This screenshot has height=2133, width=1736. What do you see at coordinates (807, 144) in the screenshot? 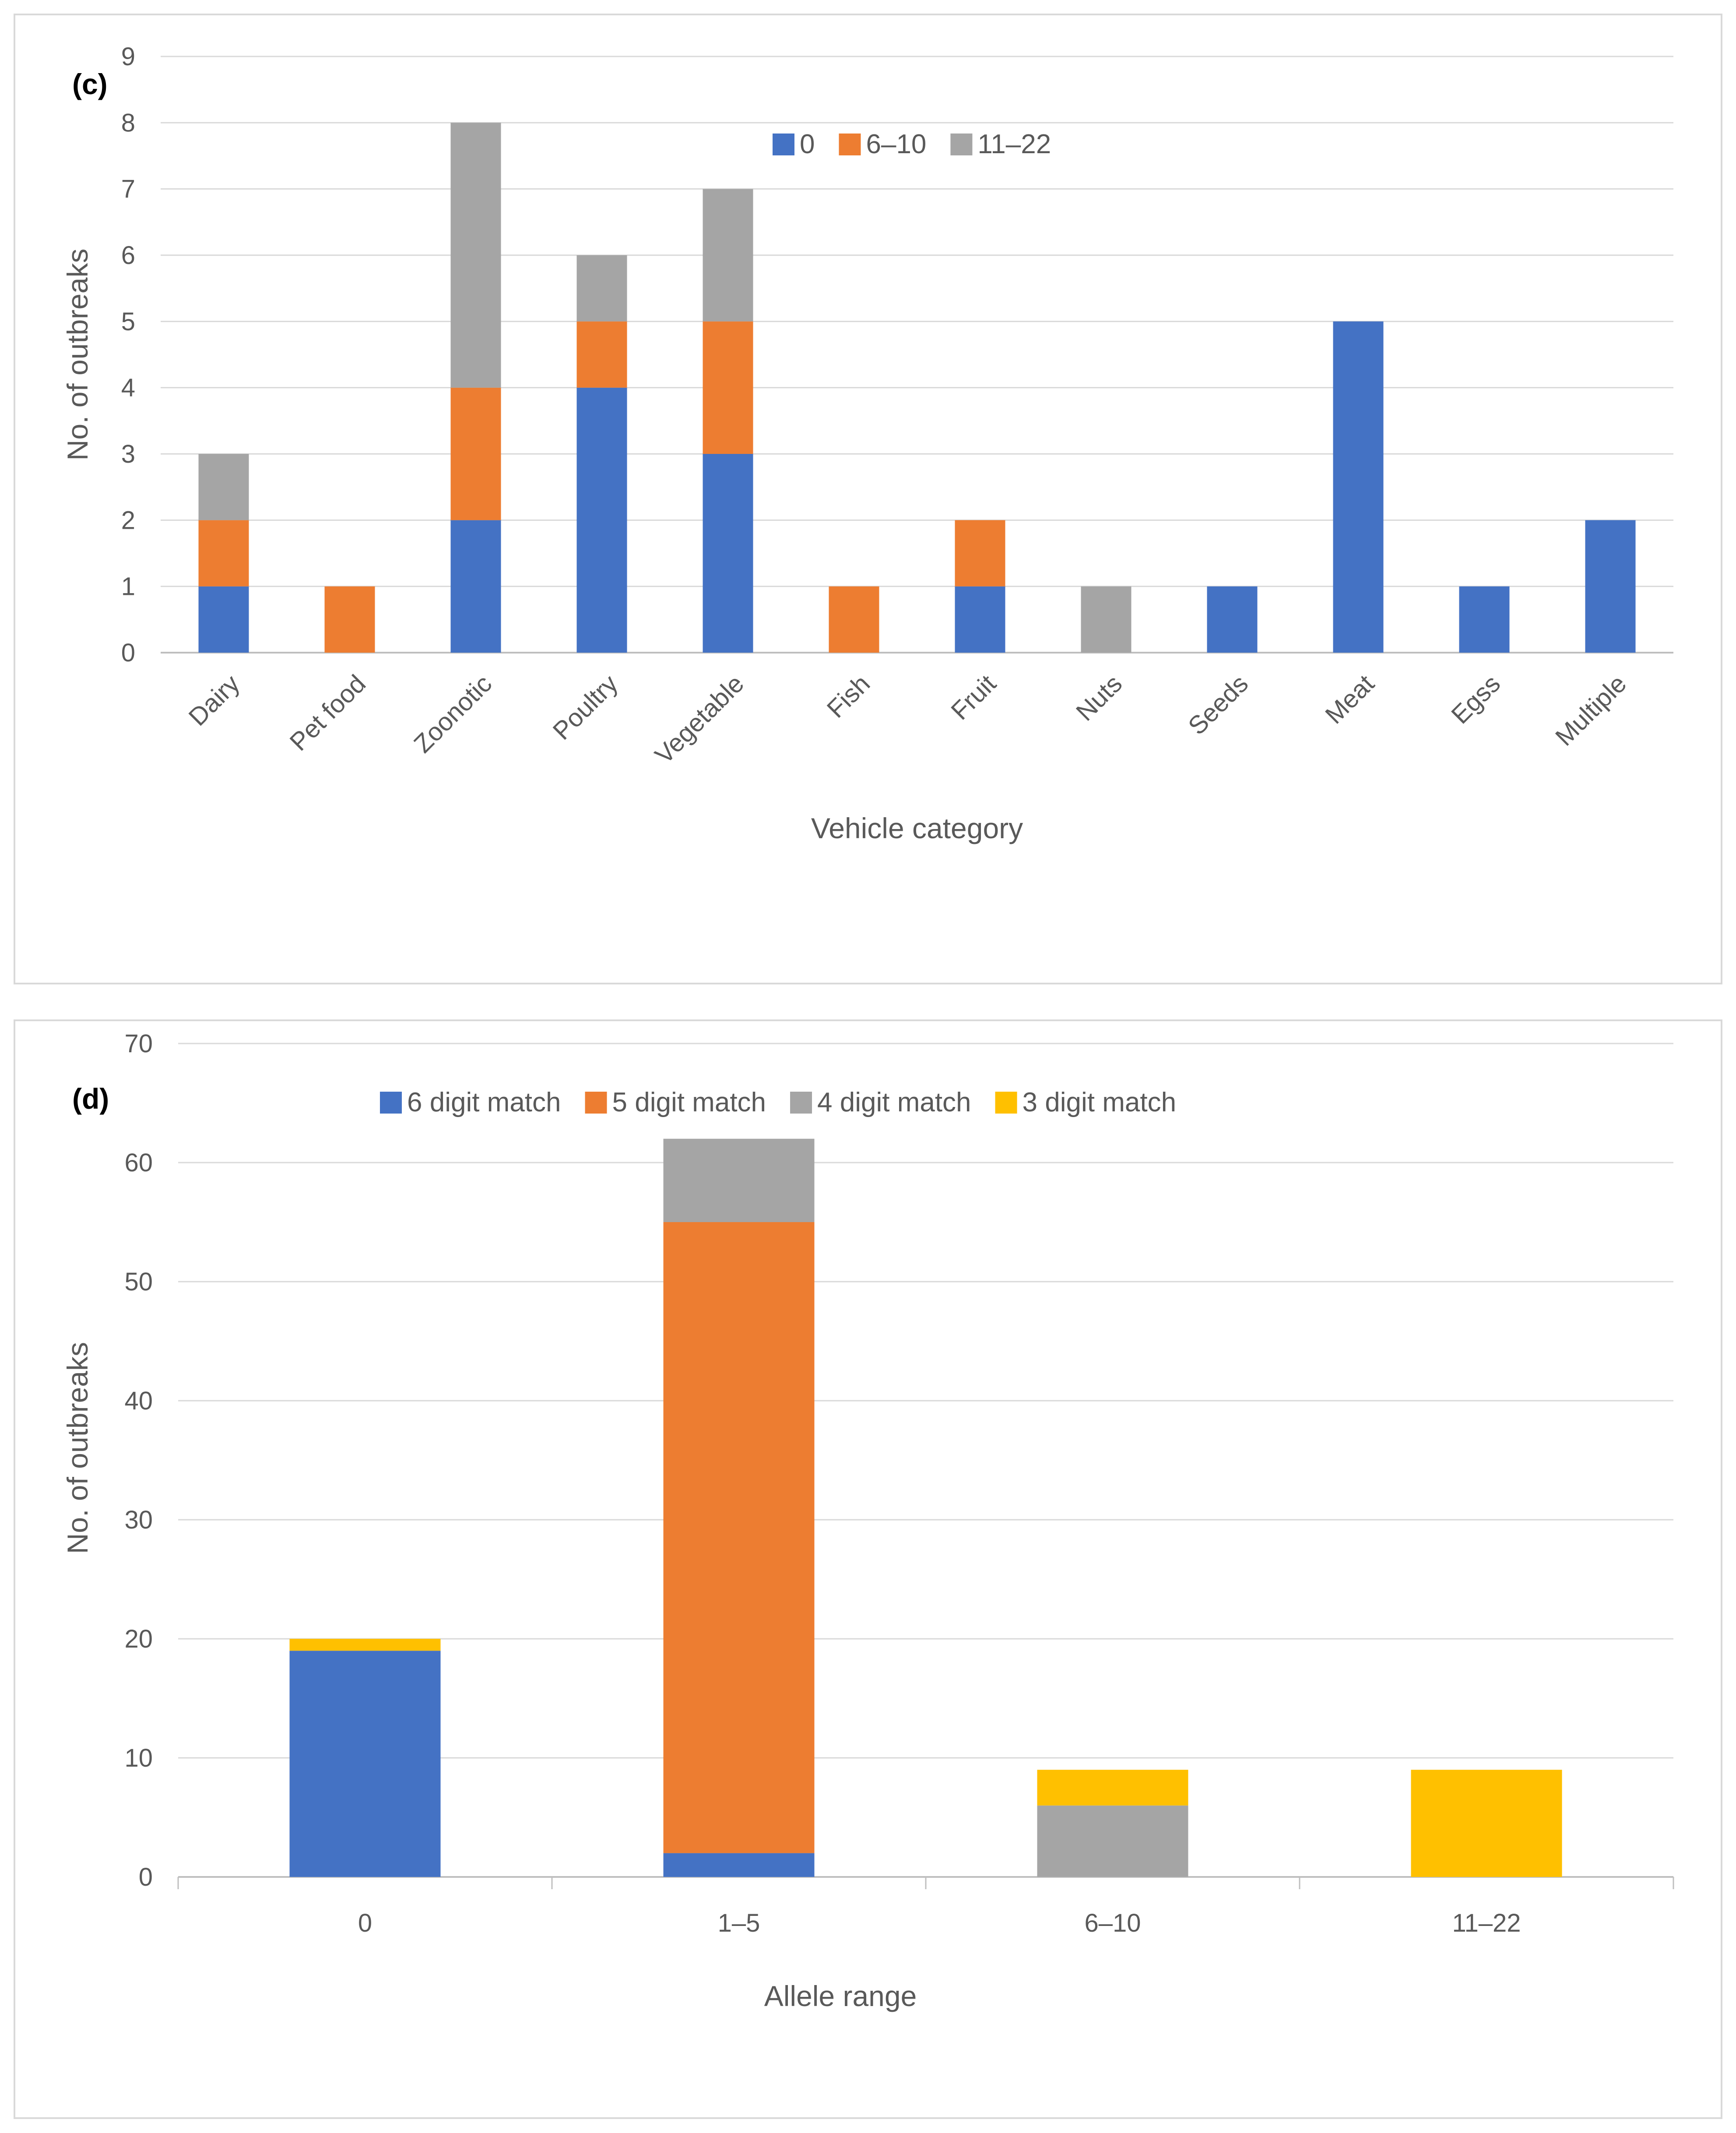
I see `legend-label: 0` at bounding box center [807, 144].